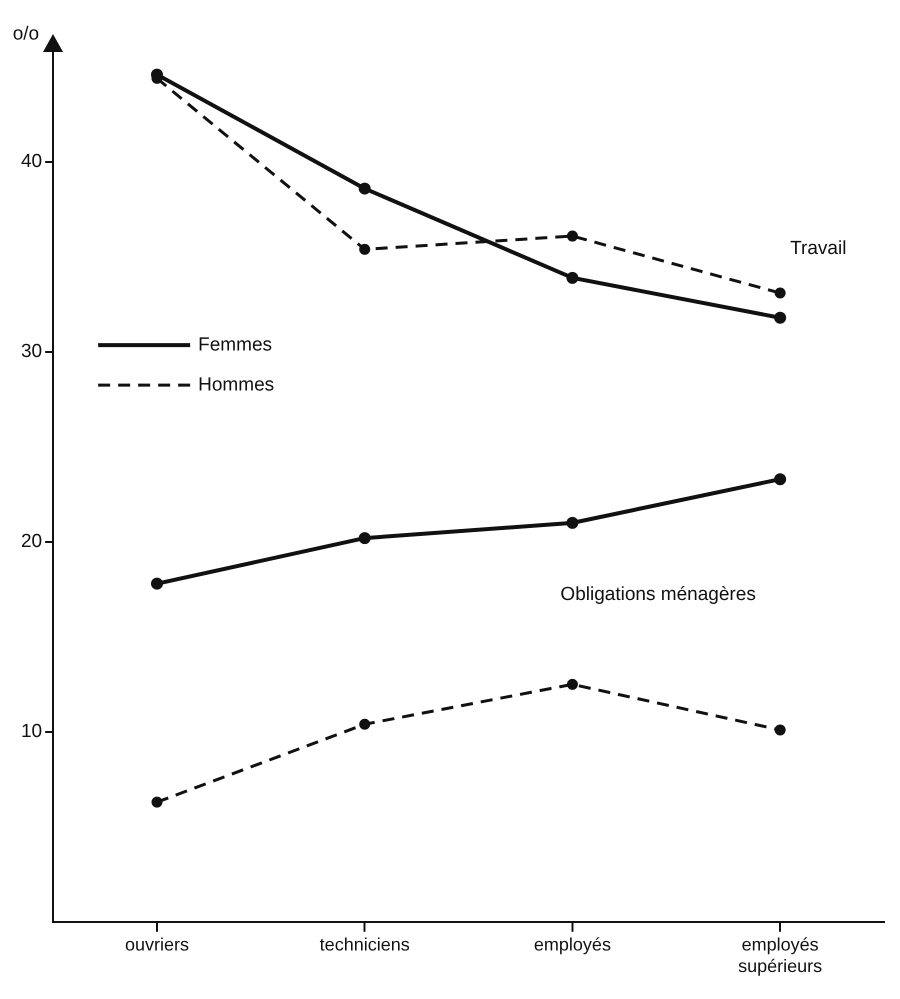 The width and height of the screenshot is (900, 999). I want to click on y-tick-label: 40, so click(31, 161).